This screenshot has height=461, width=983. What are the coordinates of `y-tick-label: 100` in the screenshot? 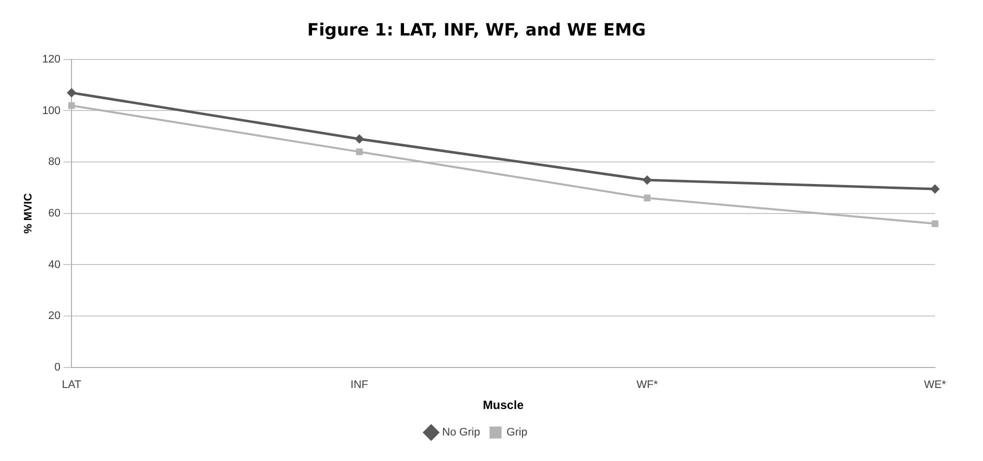 It's located at (51, 110).